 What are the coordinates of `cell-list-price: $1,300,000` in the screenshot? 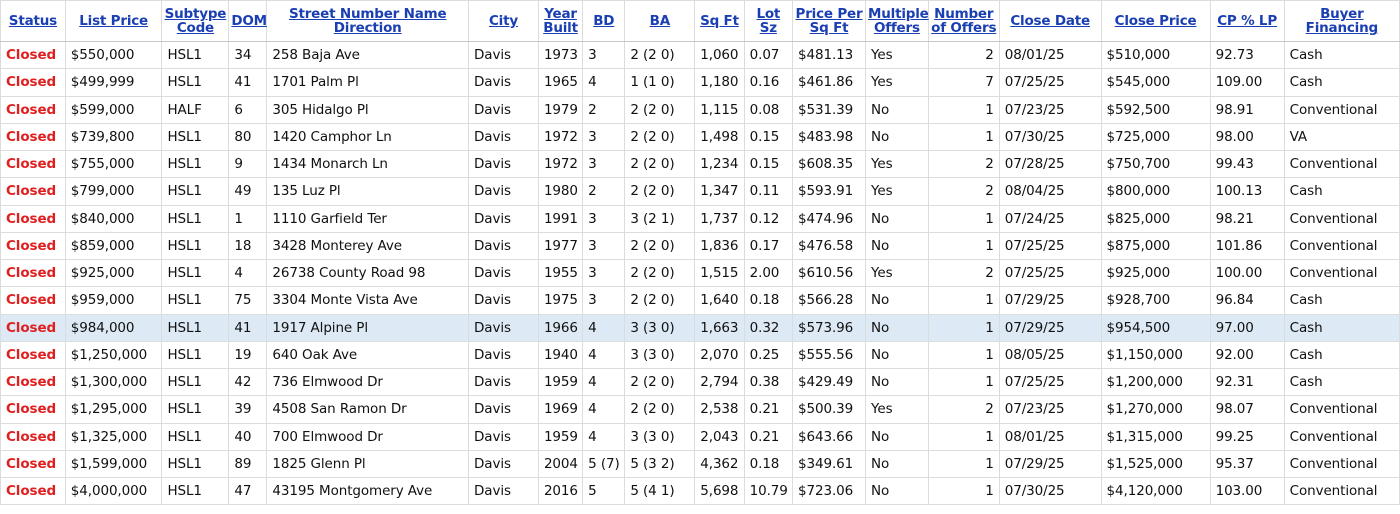 It's located at (113, 382).